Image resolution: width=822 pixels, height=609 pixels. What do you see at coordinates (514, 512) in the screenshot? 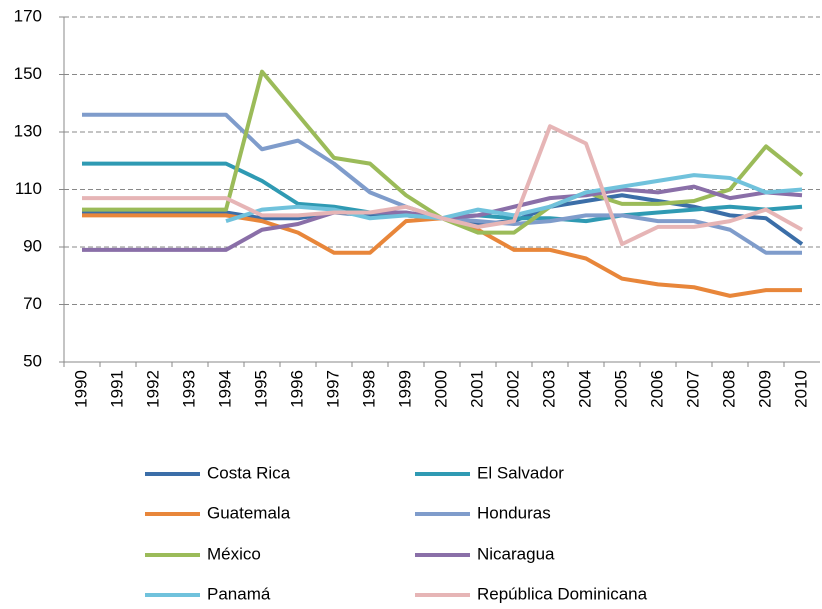
I see `legend-label: Honduras` at bounding box center [514, 512].